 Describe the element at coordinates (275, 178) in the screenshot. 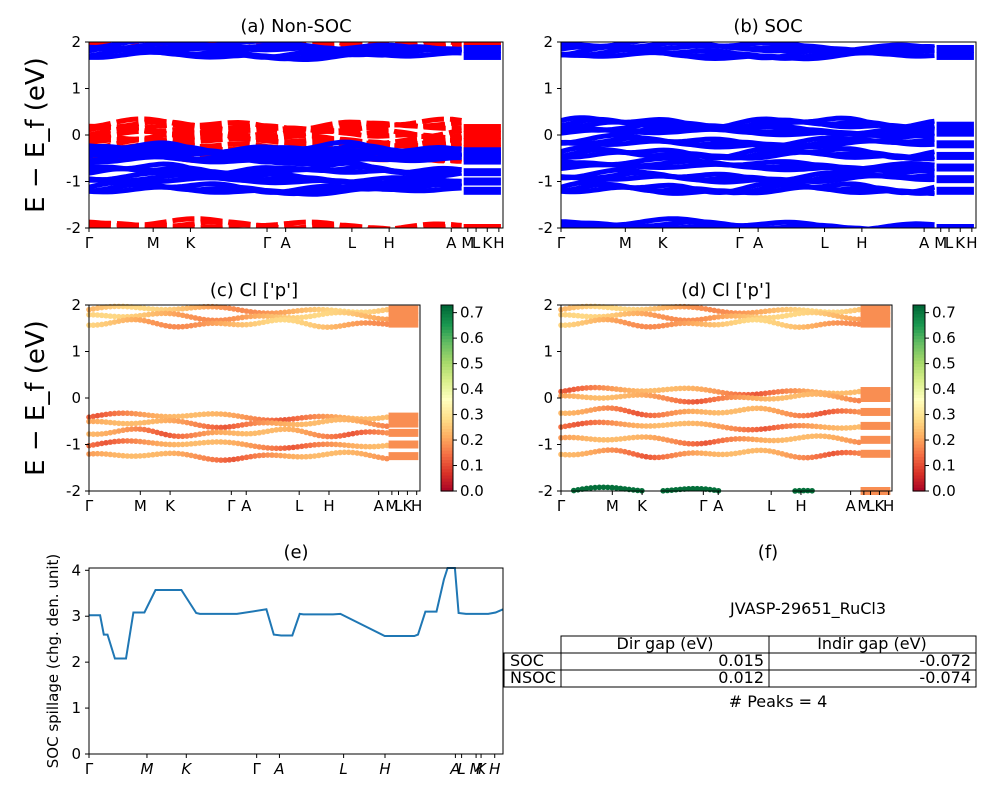

I see `band-line` at that location.